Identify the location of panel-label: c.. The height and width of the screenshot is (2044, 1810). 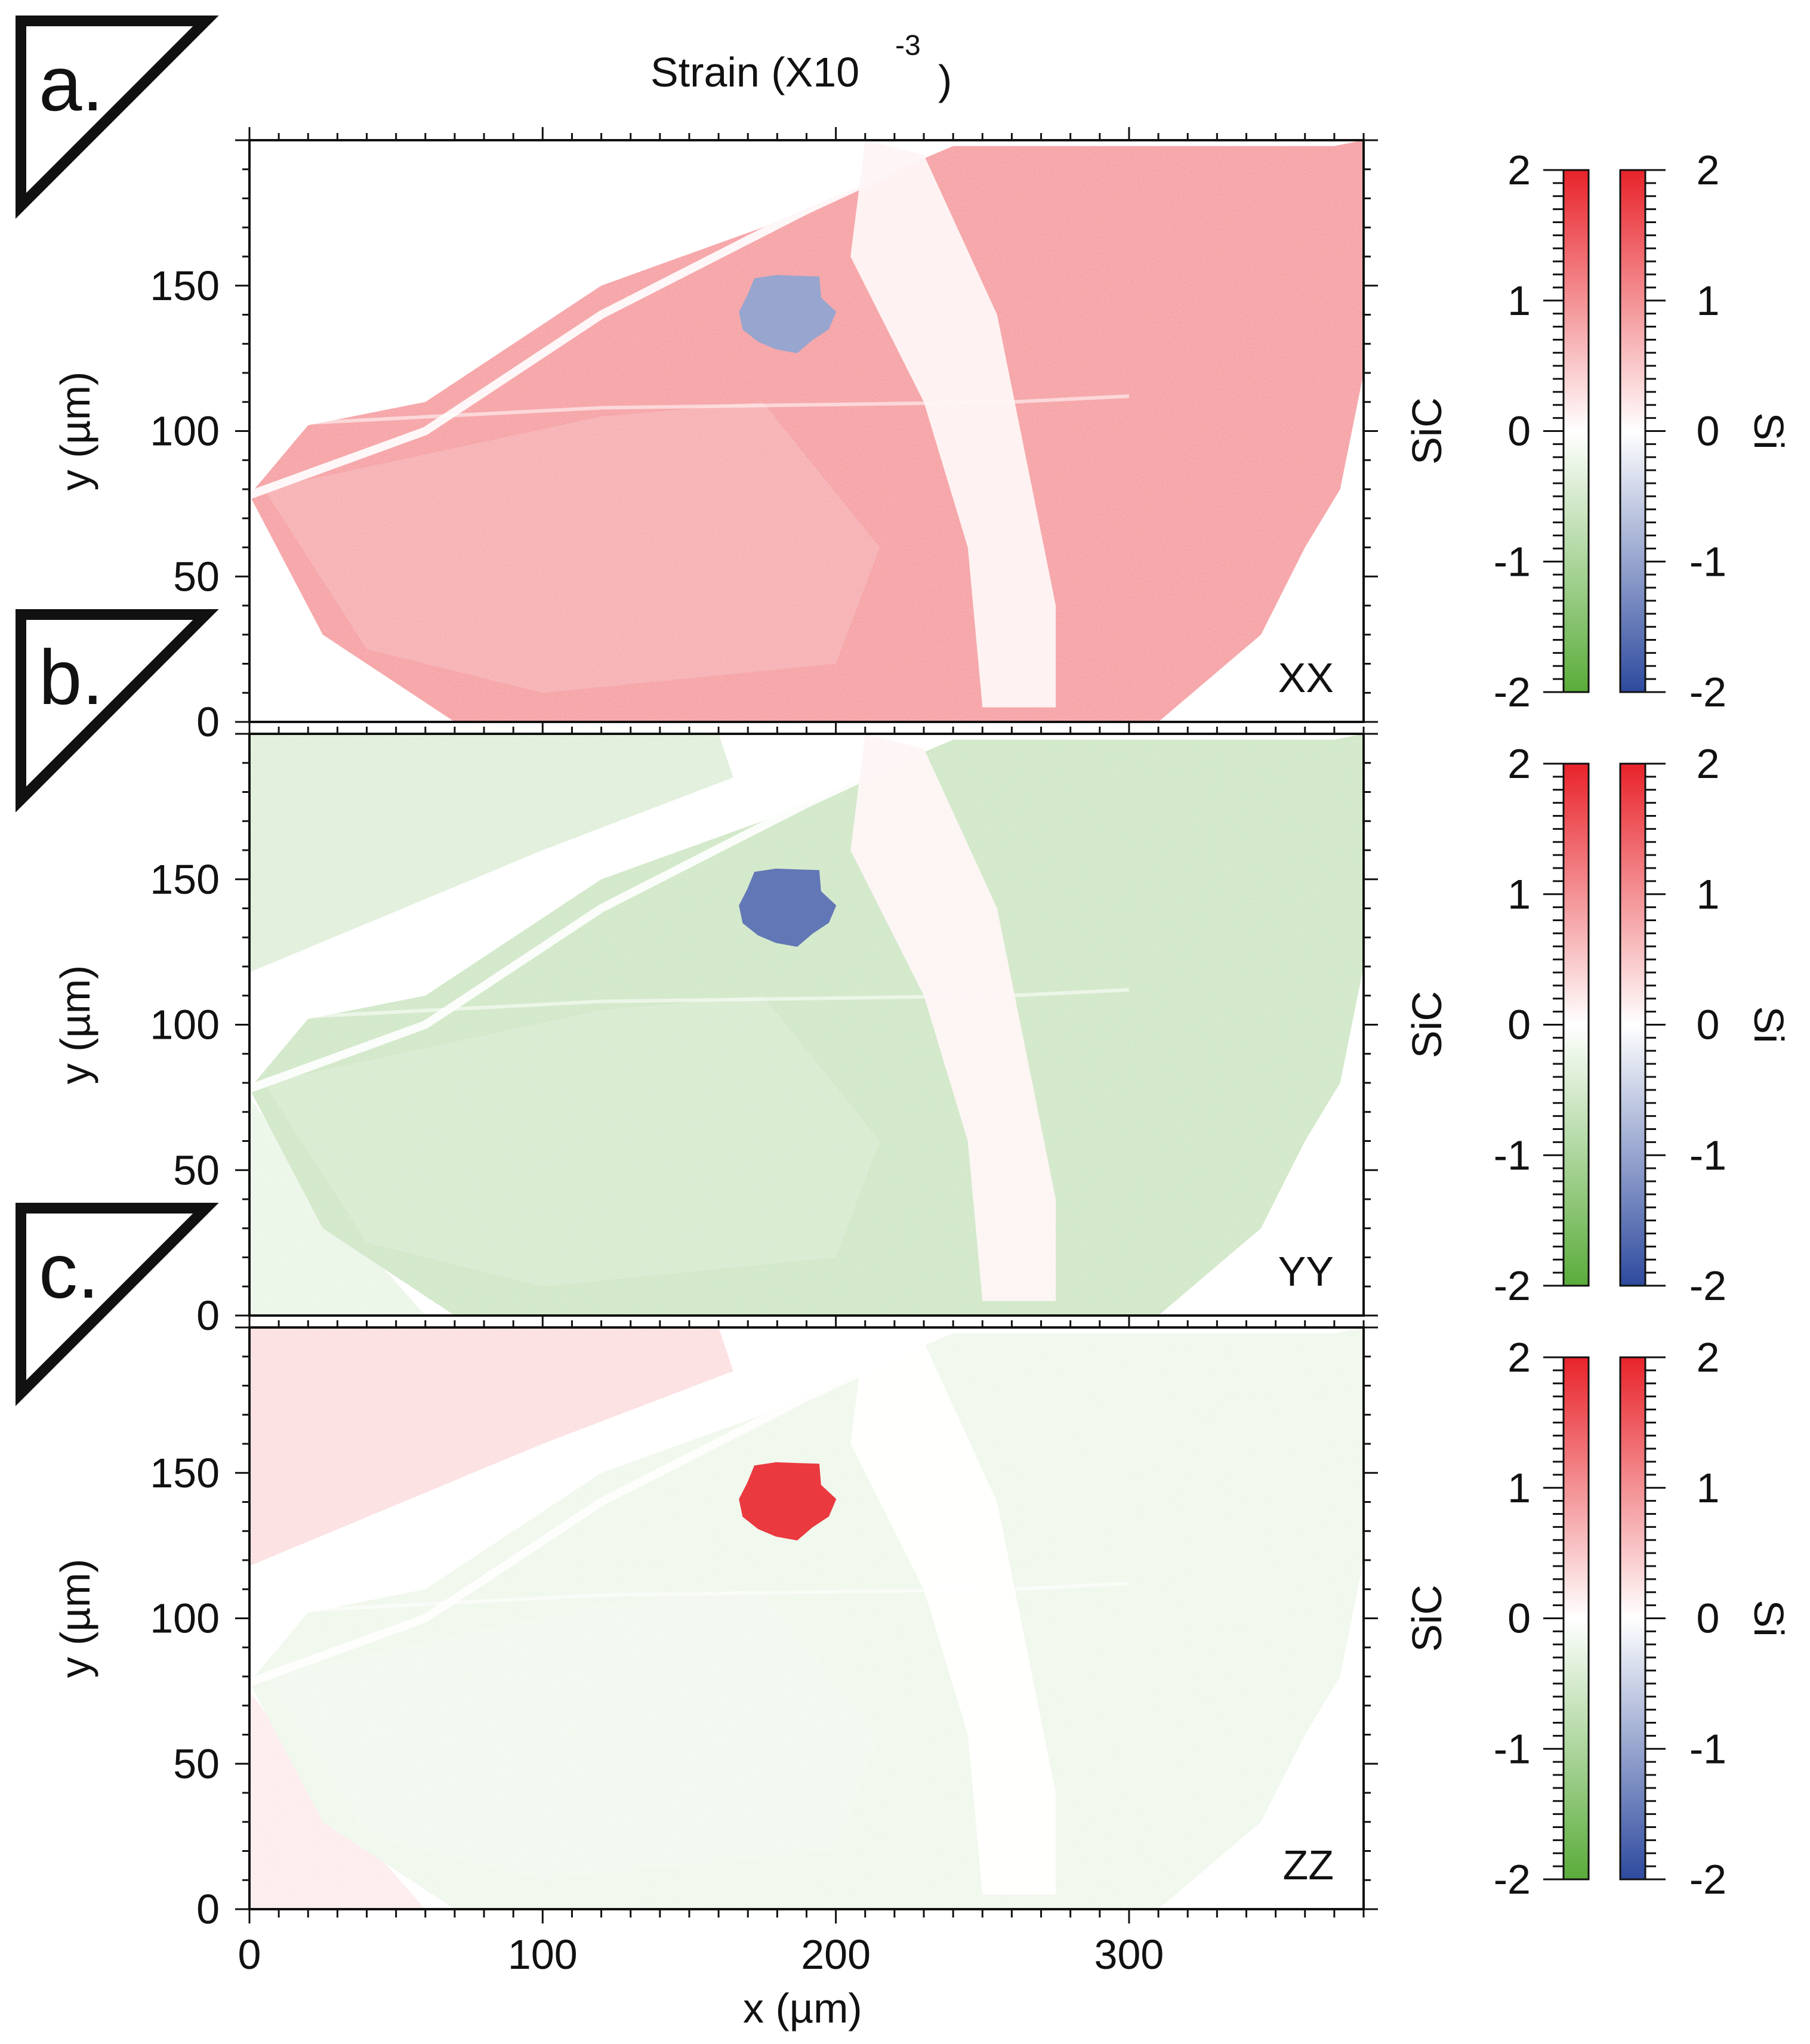
(69, 1271).